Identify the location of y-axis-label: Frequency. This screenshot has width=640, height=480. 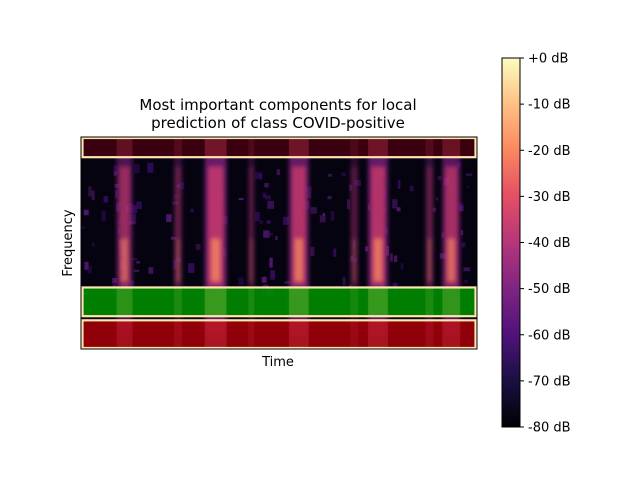
(68, 242).